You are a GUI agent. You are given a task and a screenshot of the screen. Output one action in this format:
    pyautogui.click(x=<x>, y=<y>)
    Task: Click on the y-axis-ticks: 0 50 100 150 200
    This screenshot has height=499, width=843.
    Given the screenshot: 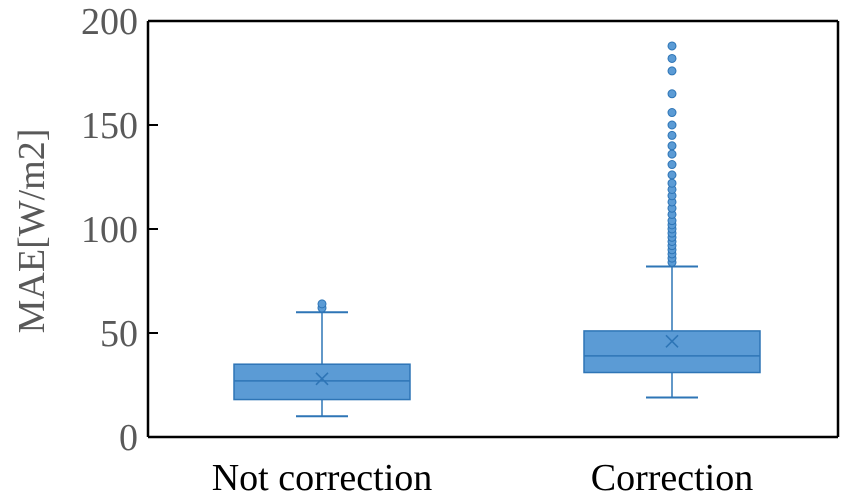 What is the action you would take?
    pyautogui.click(x=119, y=230)
    